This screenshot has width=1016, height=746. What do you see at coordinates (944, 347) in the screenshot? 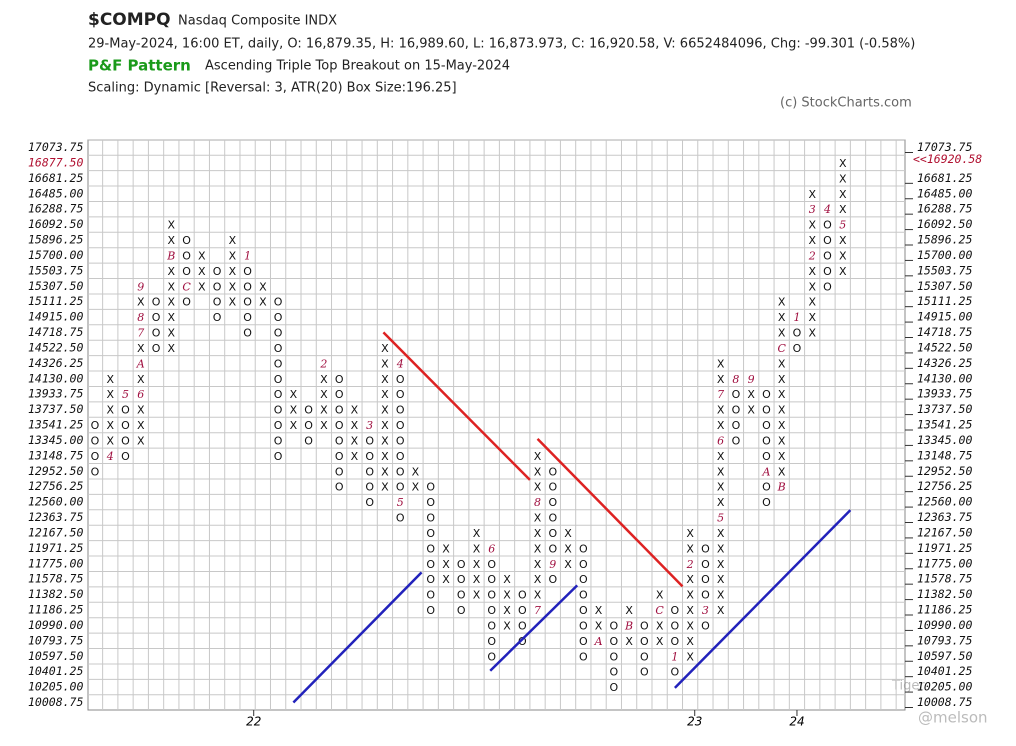
I see `y2-tick-label: 14522.50` at bounding box center [944, 347].